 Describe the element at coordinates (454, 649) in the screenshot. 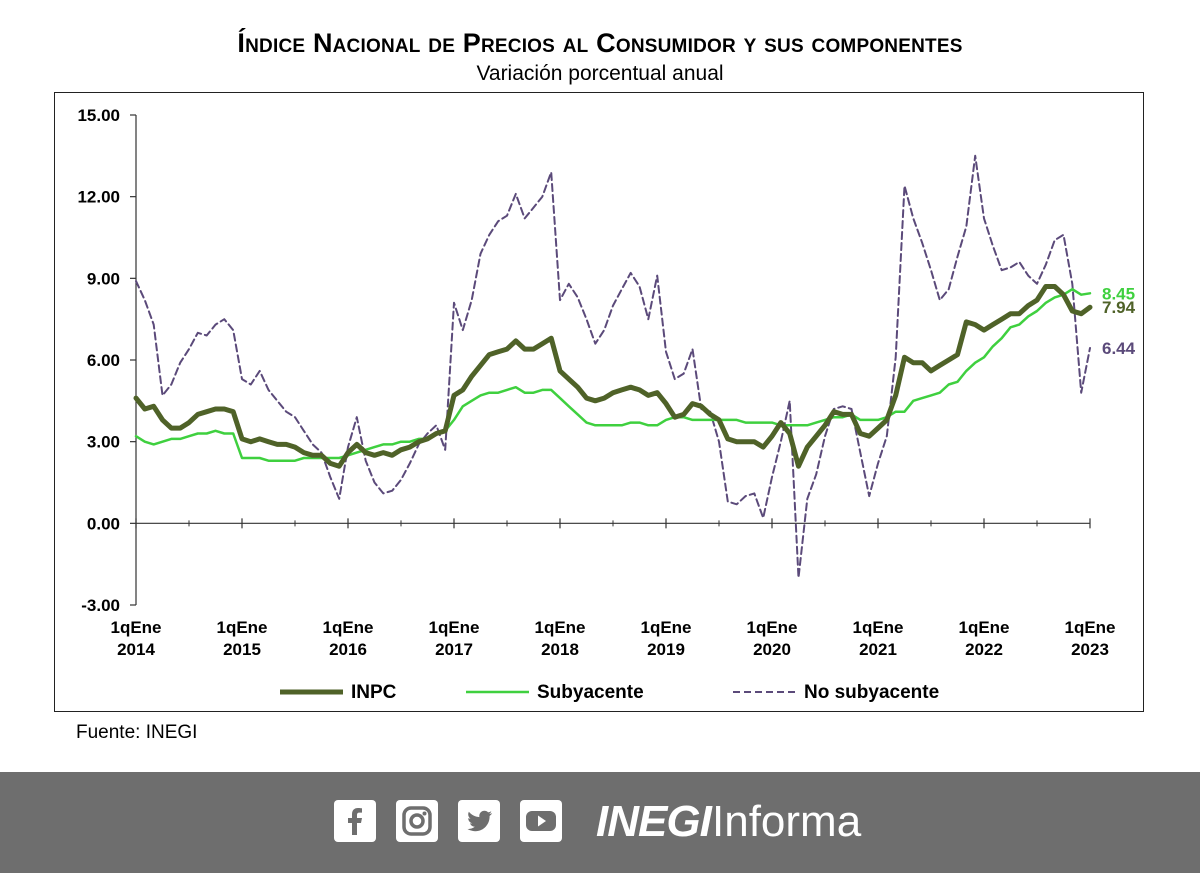

I see `x-tick-label: 2017` at that location.